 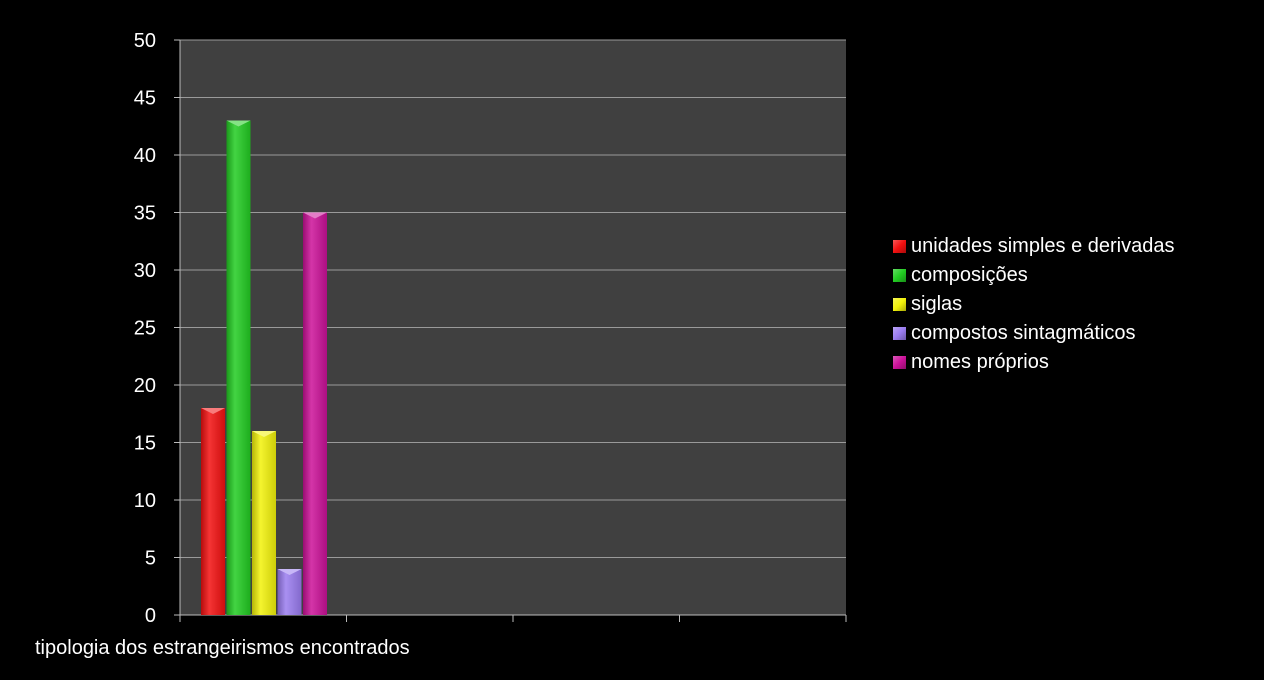 What do you see at coordinates (1034, 275) in the screenshot?
I see `legend-item: composições` at bounding box center [1034, 275].